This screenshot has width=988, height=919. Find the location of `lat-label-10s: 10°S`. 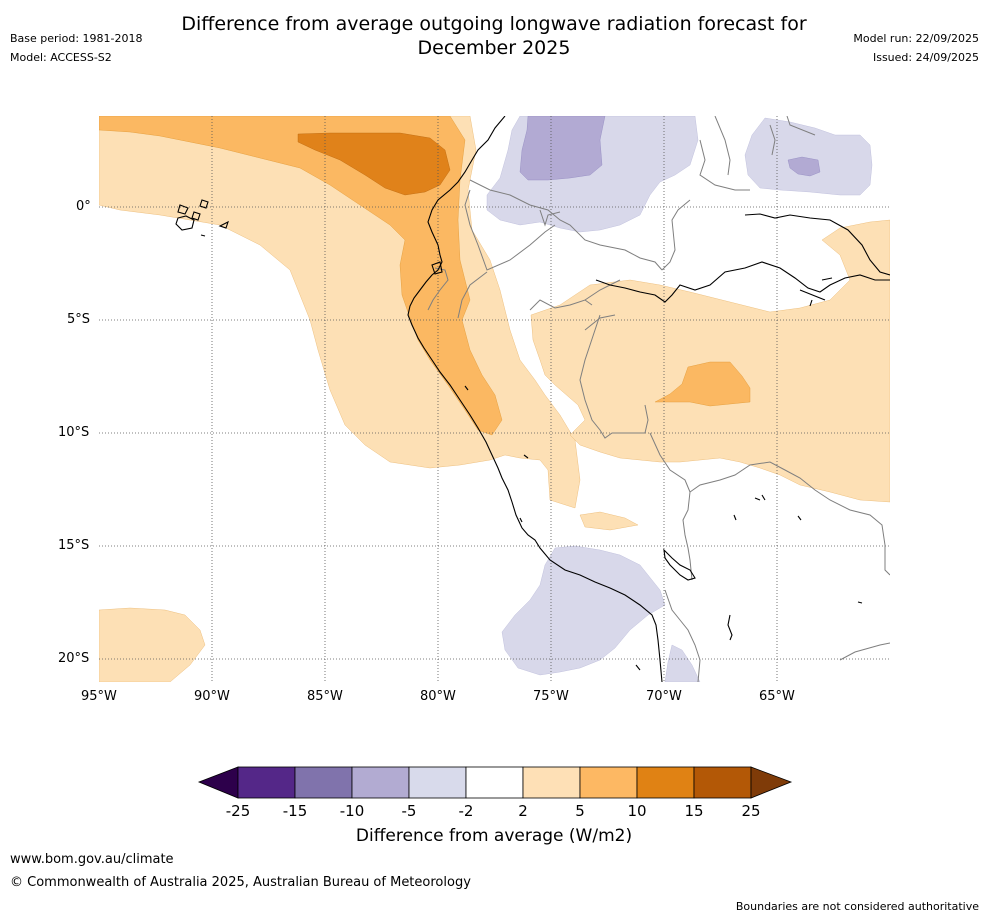

lat-label-10s: 10°S is located at coordinates (74, 432).